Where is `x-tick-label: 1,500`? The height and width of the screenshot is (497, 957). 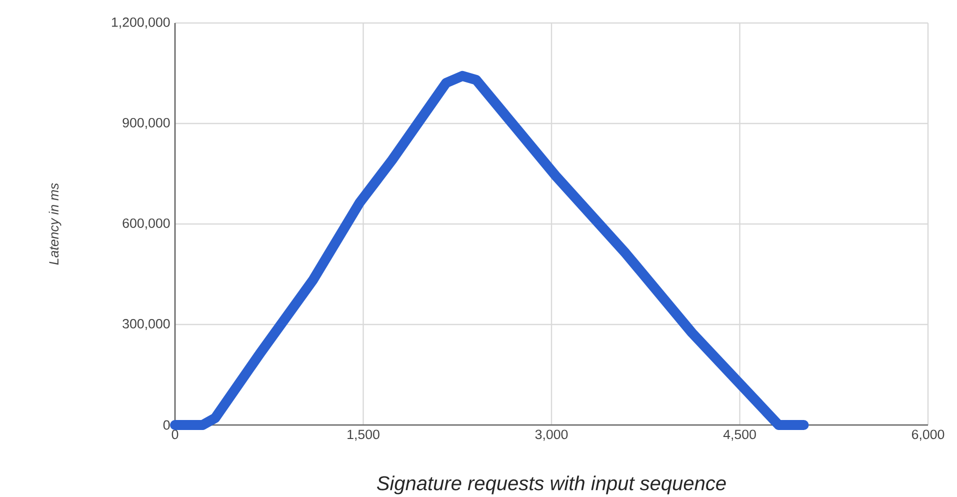
x-tick-label: 1,500 is located at coordinates (364, 435).